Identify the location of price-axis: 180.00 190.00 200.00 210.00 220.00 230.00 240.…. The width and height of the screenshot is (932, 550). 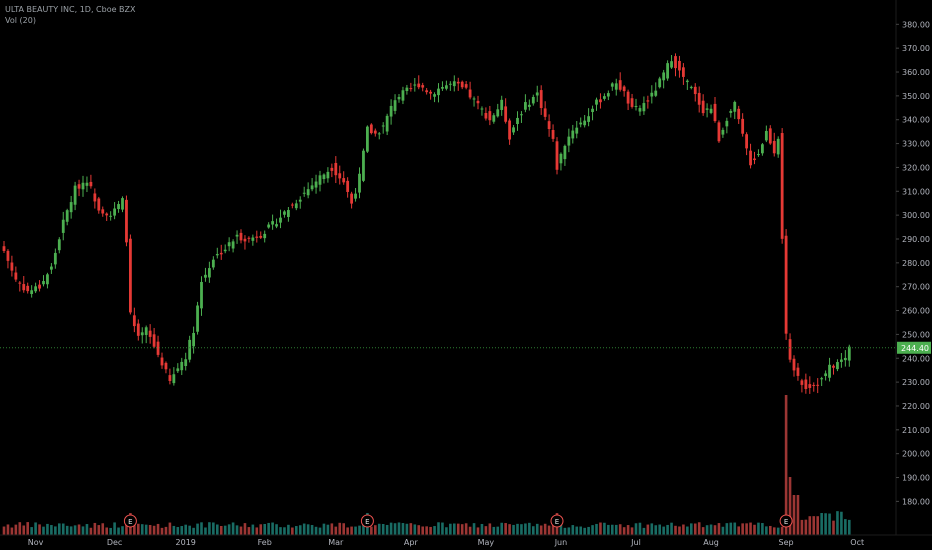
(913, 263).